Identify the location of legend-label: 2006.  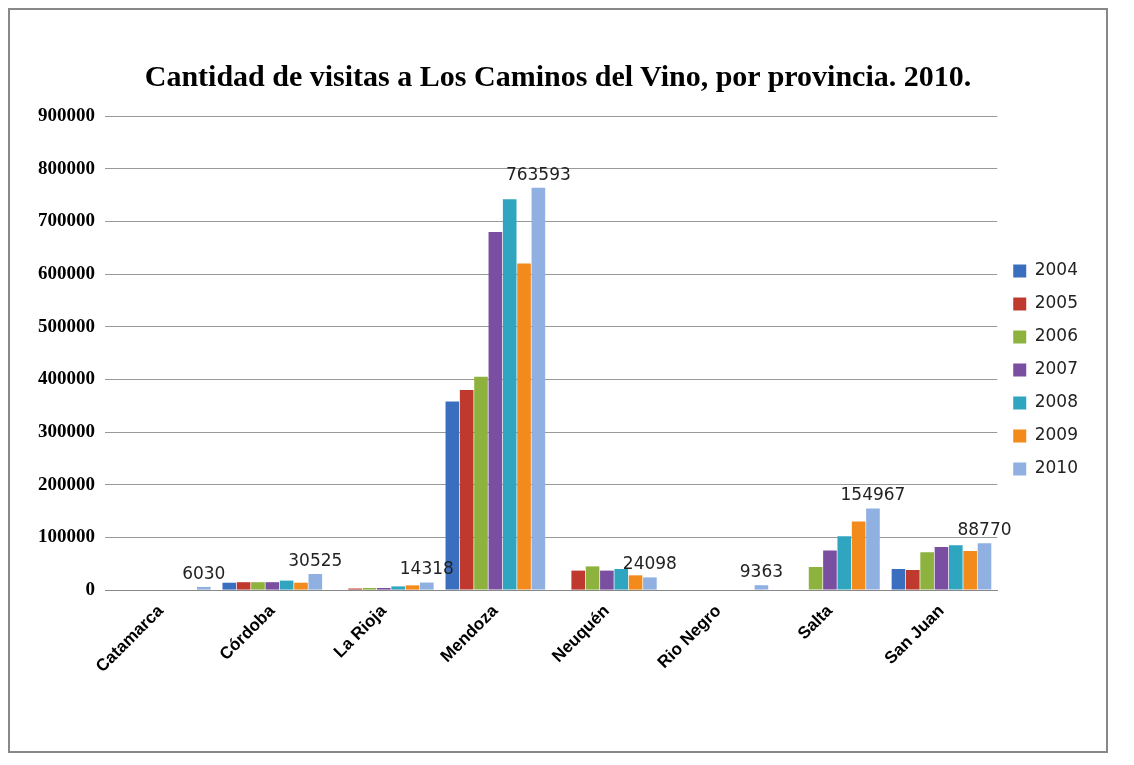
(1056, 335).